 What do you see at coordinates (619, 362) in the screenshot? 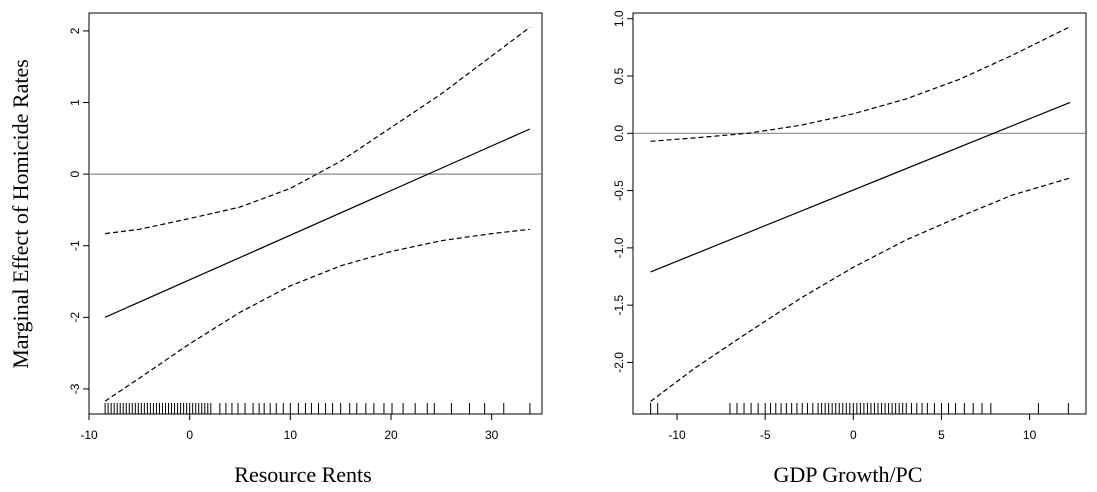
I see `y-tick-label: -2.0` at bounding box center [619, 362].